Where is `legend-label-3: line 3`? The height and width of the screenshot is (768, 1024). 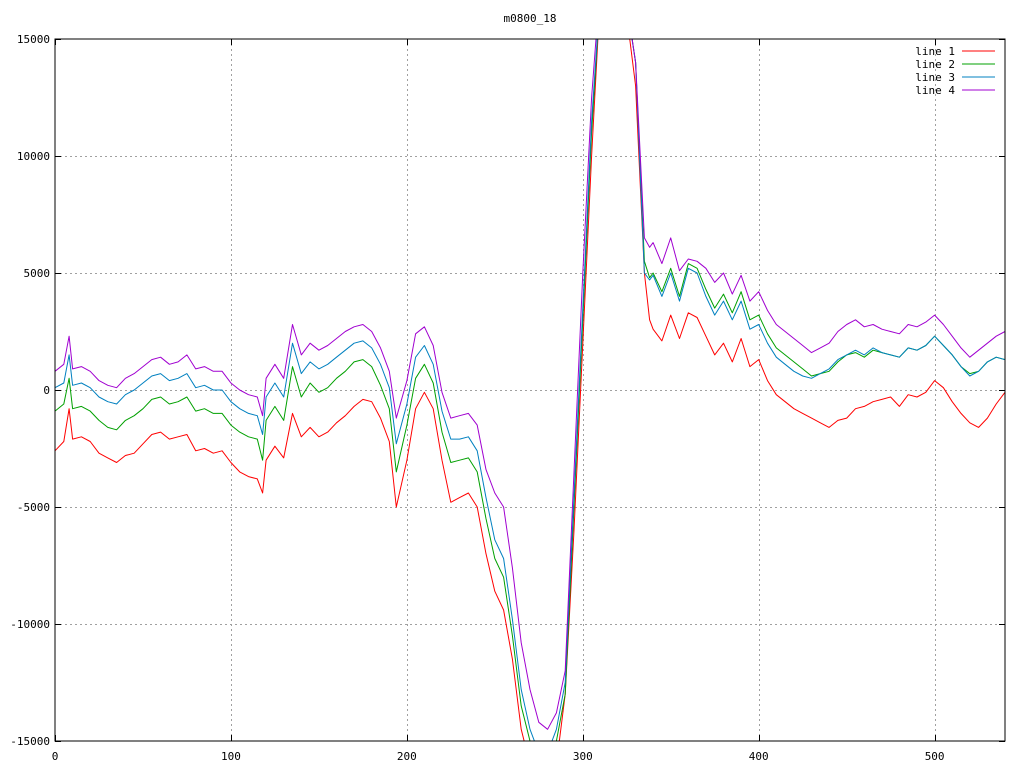
legend-label-3: line 3 is located at coordinates (935, 77).